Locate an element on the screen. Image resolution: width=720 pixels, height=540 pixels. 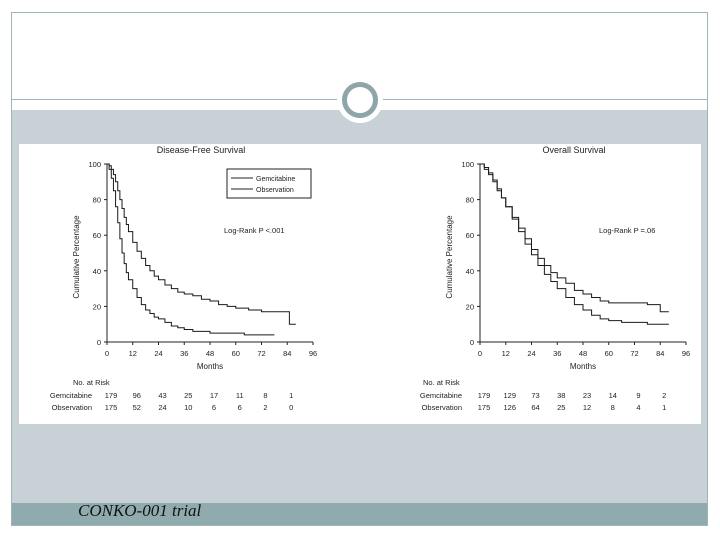
chart1-risk-value: 24 is located at coordinates (162, 407).